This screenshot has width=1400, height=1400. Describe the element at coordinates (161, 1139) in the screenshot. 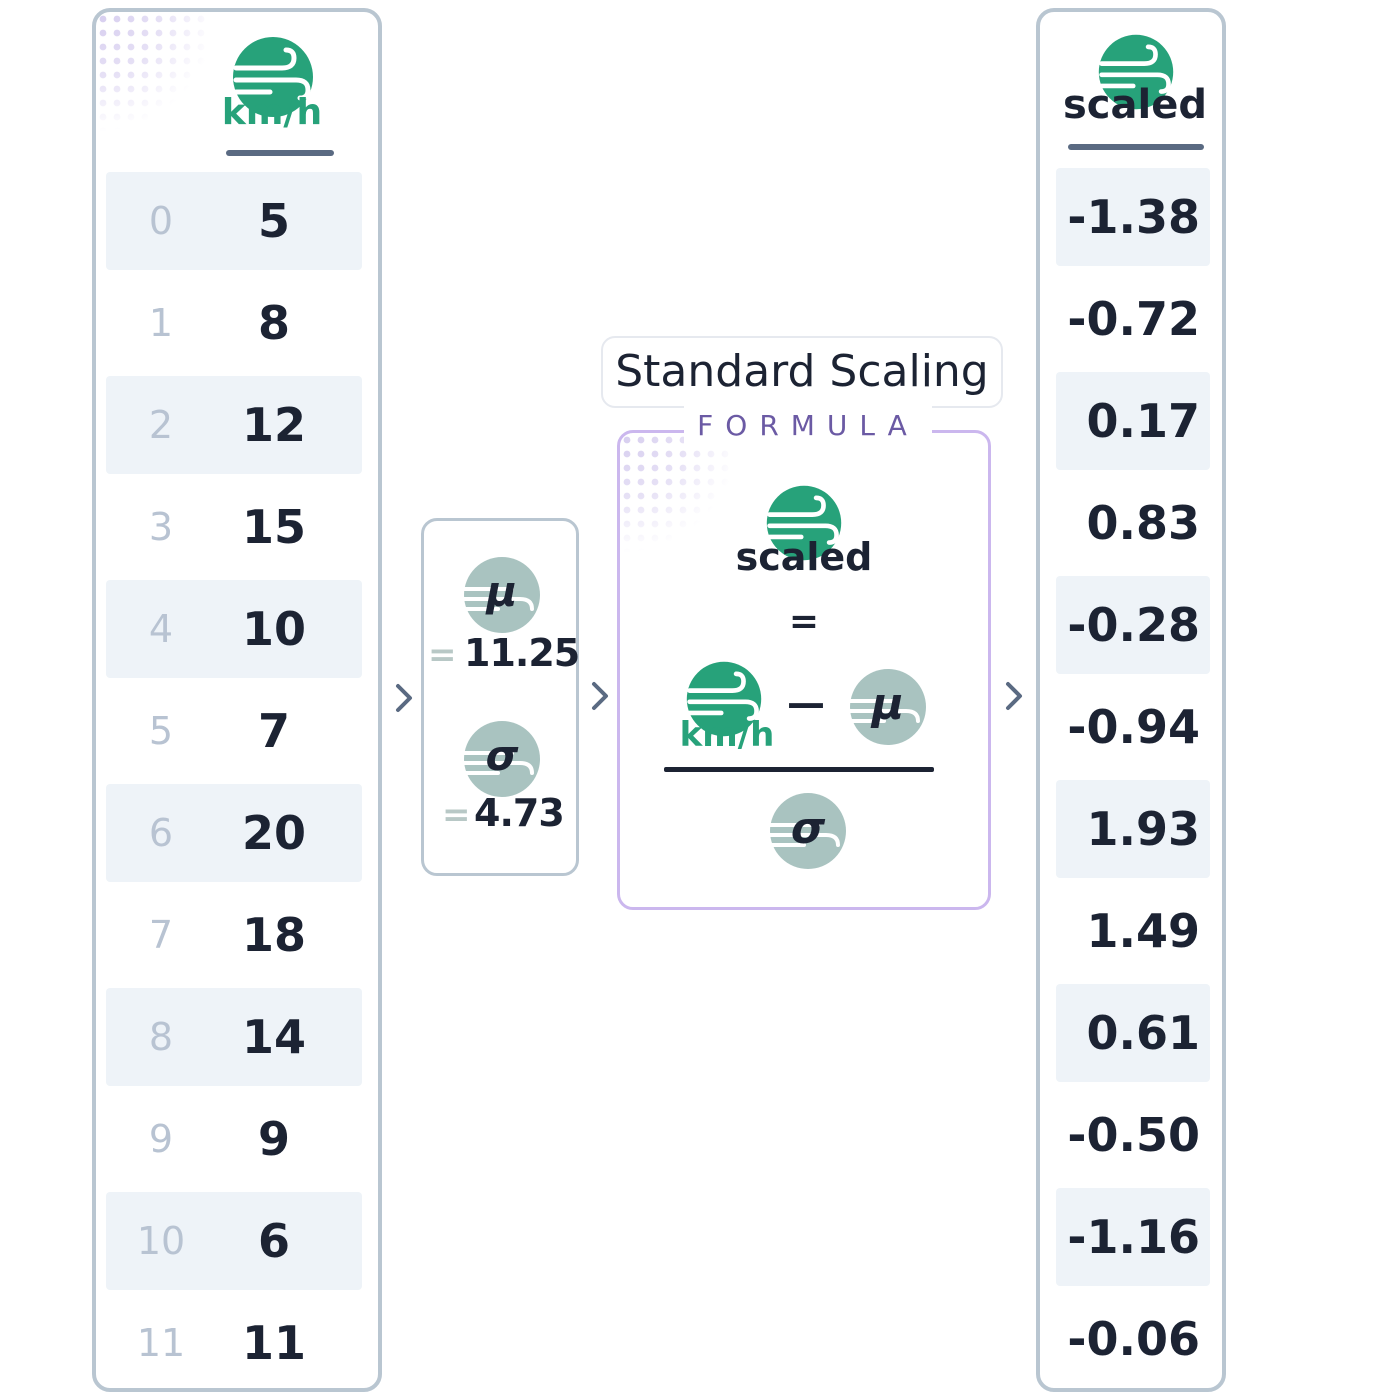

I see `row-index: 9` at that location.